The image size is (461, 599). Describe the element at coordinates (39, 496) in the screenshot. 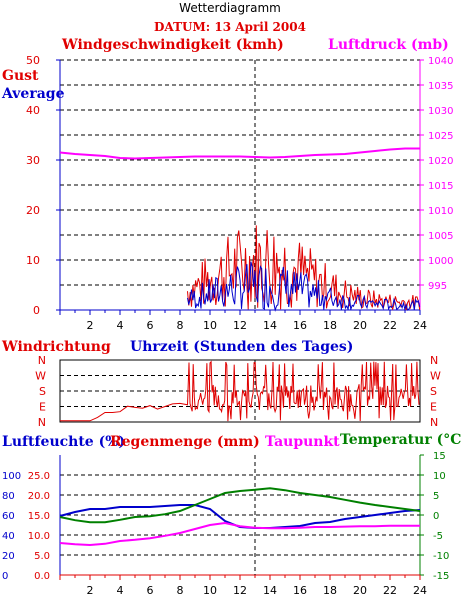

I see `tick-label-rain: 20.0` at that location.